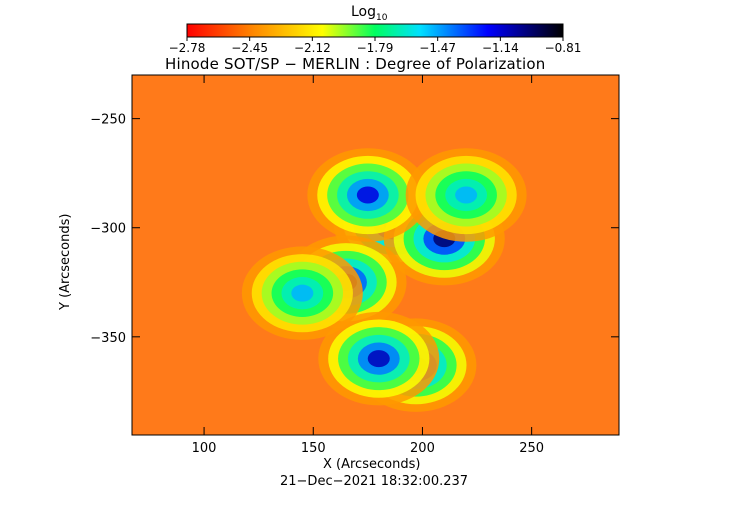  What do you see at coordinates (372, 464) in the screenshot?
I see `x-axis-label: X (Arcseconds)` at bounding box center [372, 464].